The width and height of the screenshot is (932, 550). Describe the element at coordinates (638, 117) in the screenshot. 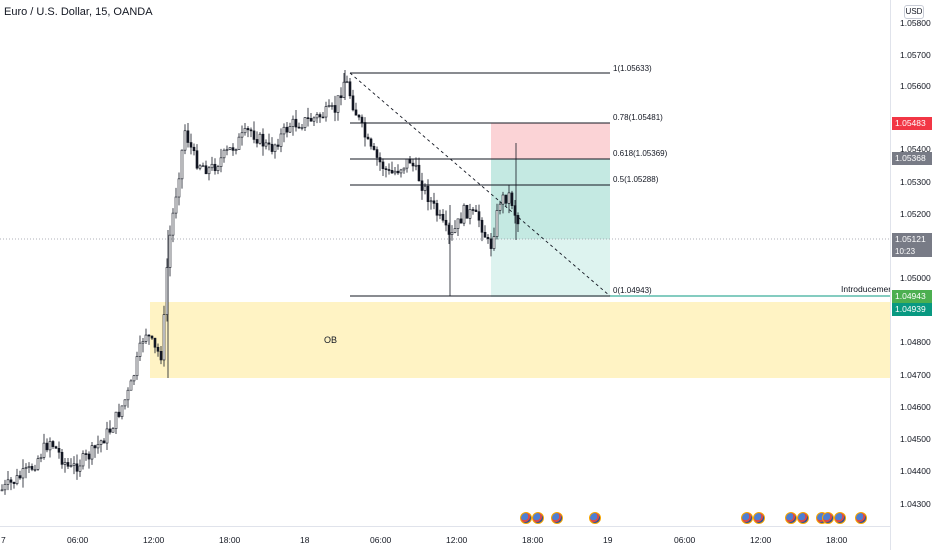

I see `fib-label-078: 0.78(1.05481)` at that location.